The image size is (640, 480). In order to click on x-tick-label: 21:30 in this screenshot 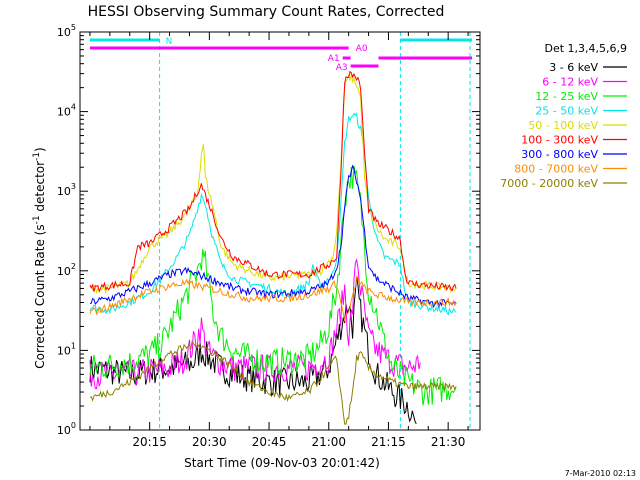, I will do `click(448, 442)`.